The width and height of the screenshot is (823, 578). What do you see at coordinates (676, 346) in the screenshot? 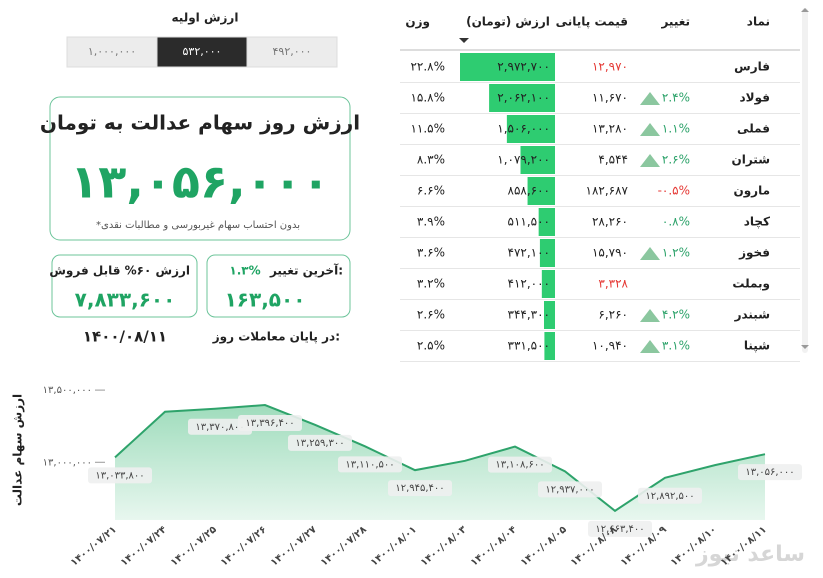
I see `change: ۳.۱%` at bounding box center [676, 346].